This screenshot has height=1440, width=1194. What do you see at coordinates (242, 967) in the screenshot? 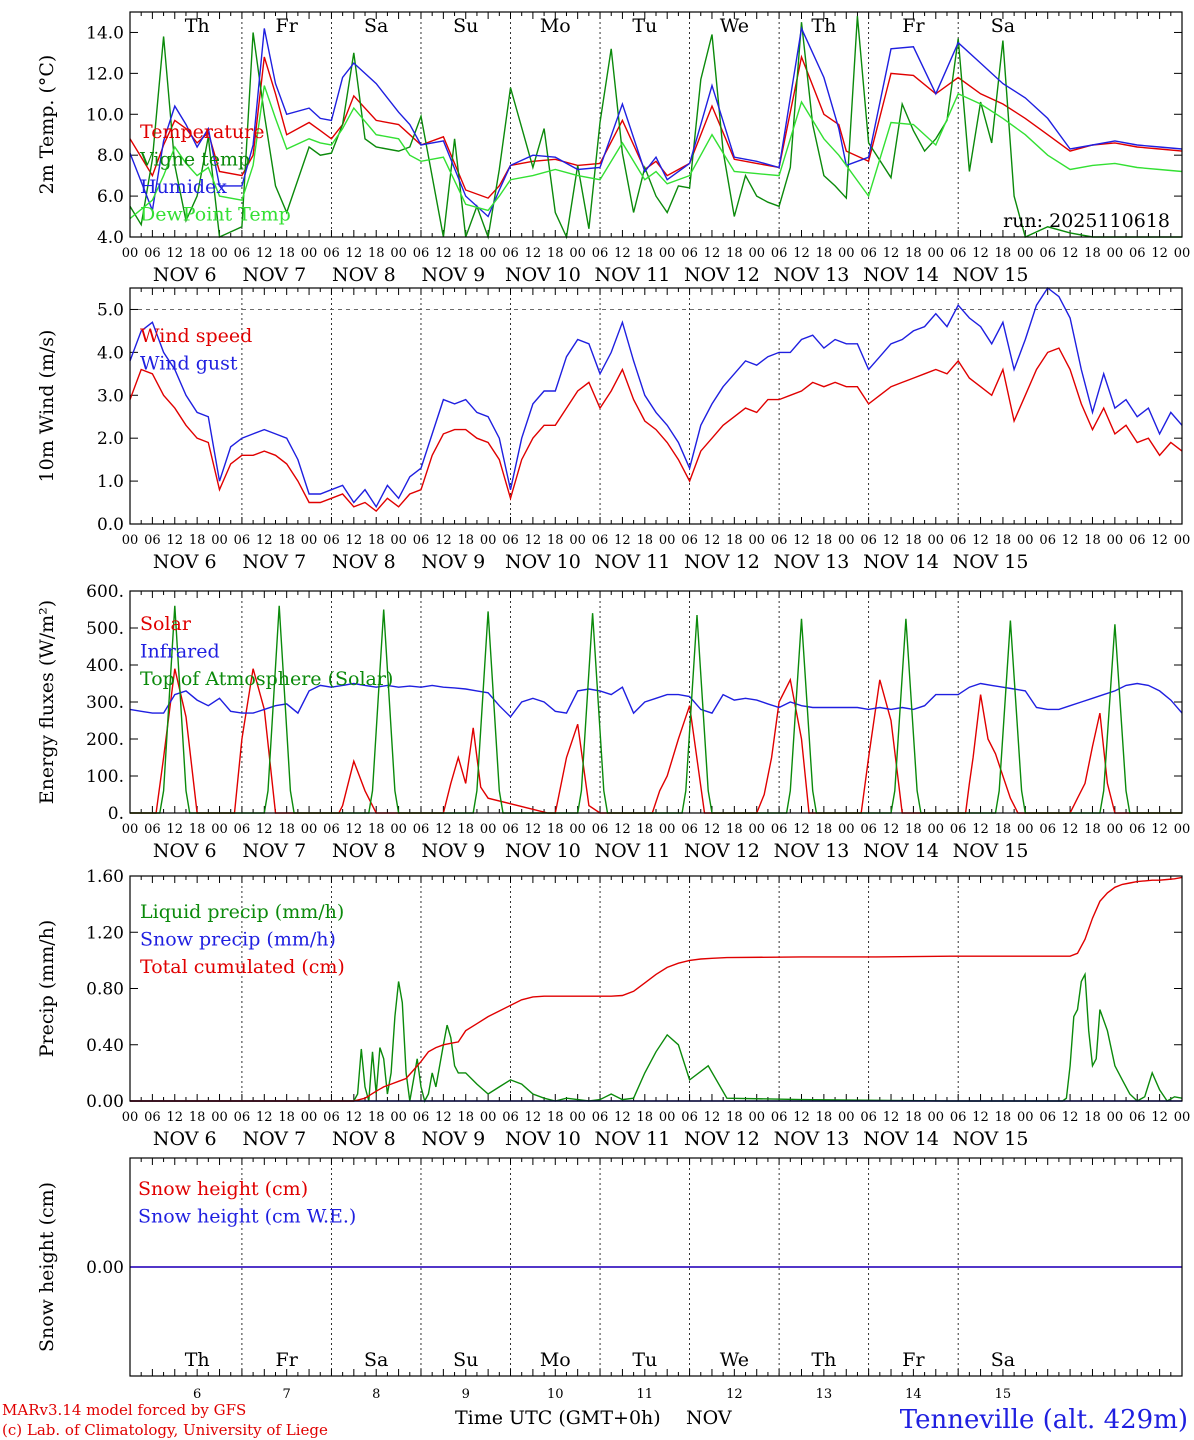
I see `legend-entry: Total cumulated (cm)` at bounding box center [242, 967].